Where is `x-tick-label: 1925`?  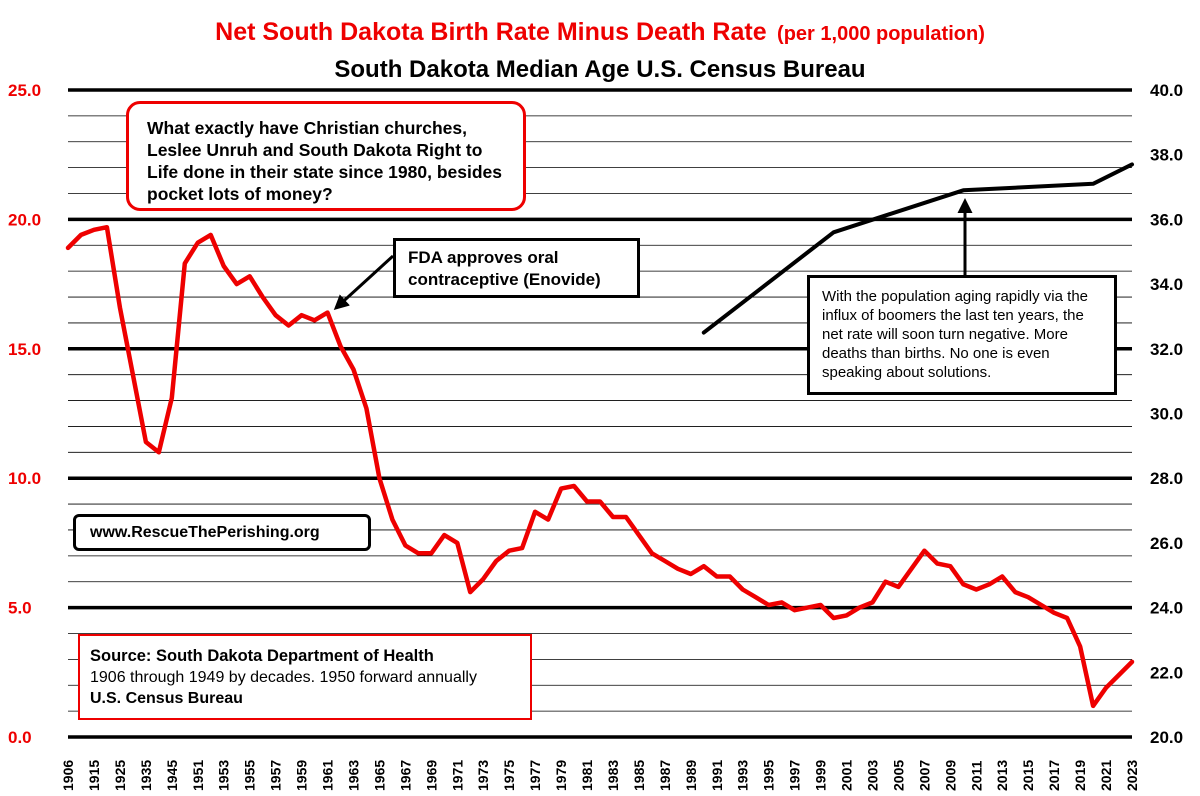 x-tick-label: 1925 is located at coordinates (120, 775).